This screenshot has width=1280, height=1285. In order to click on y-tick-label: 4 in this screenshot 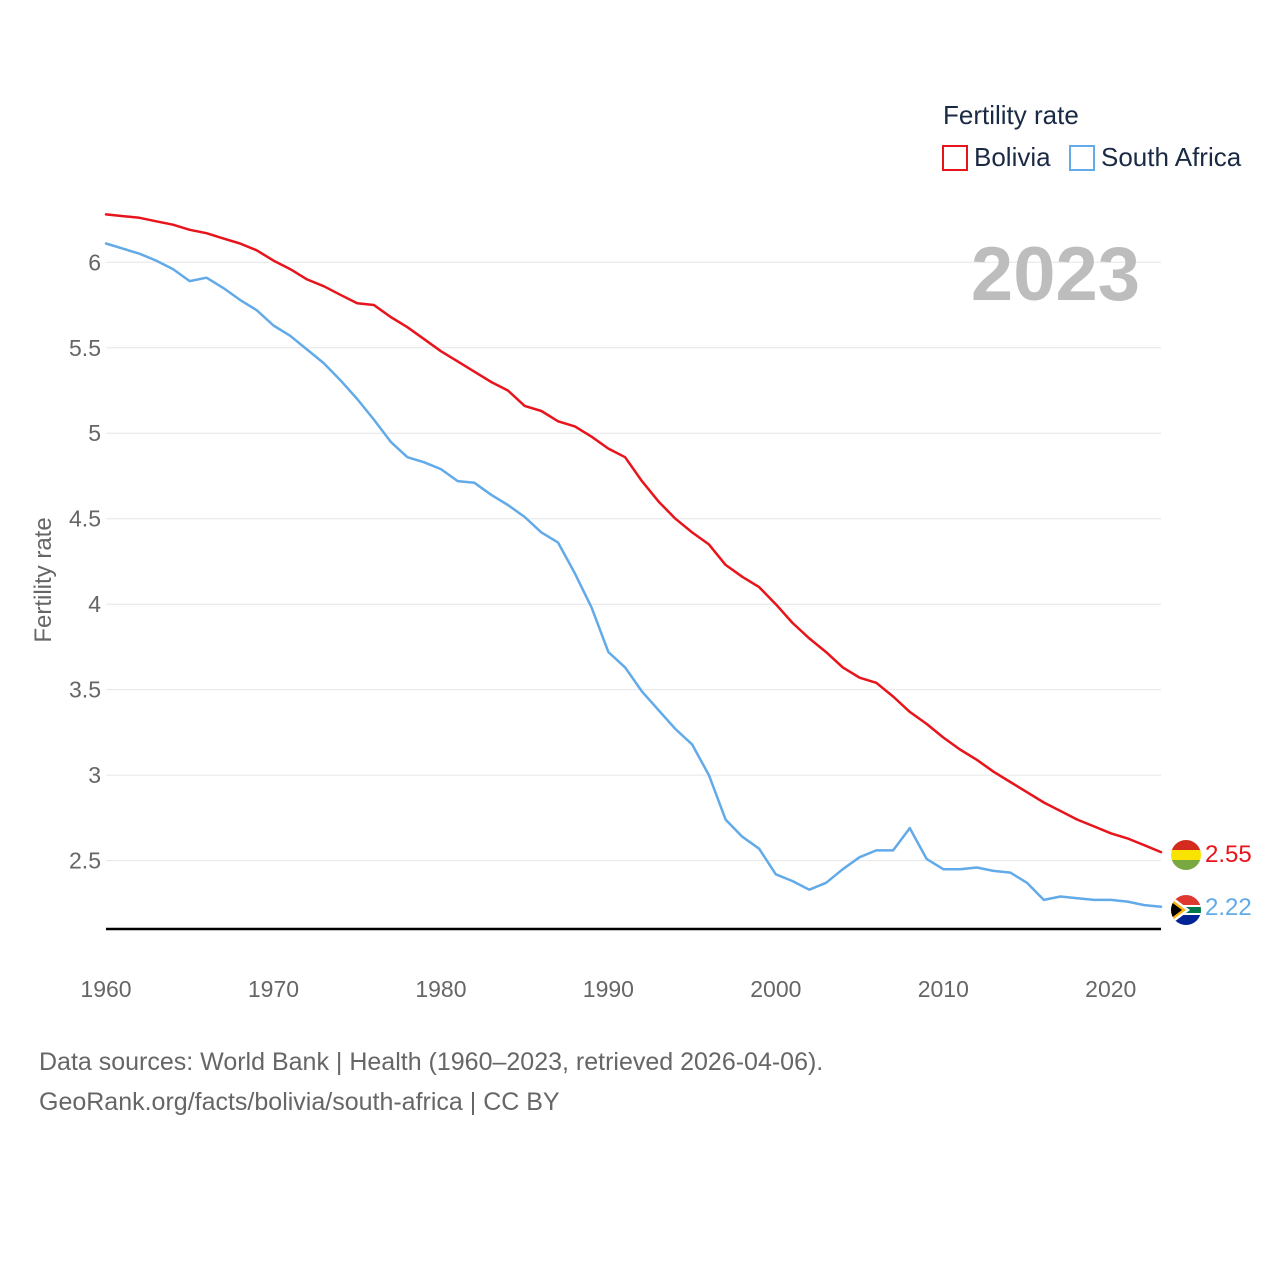, I will do `click(94, 604)`.